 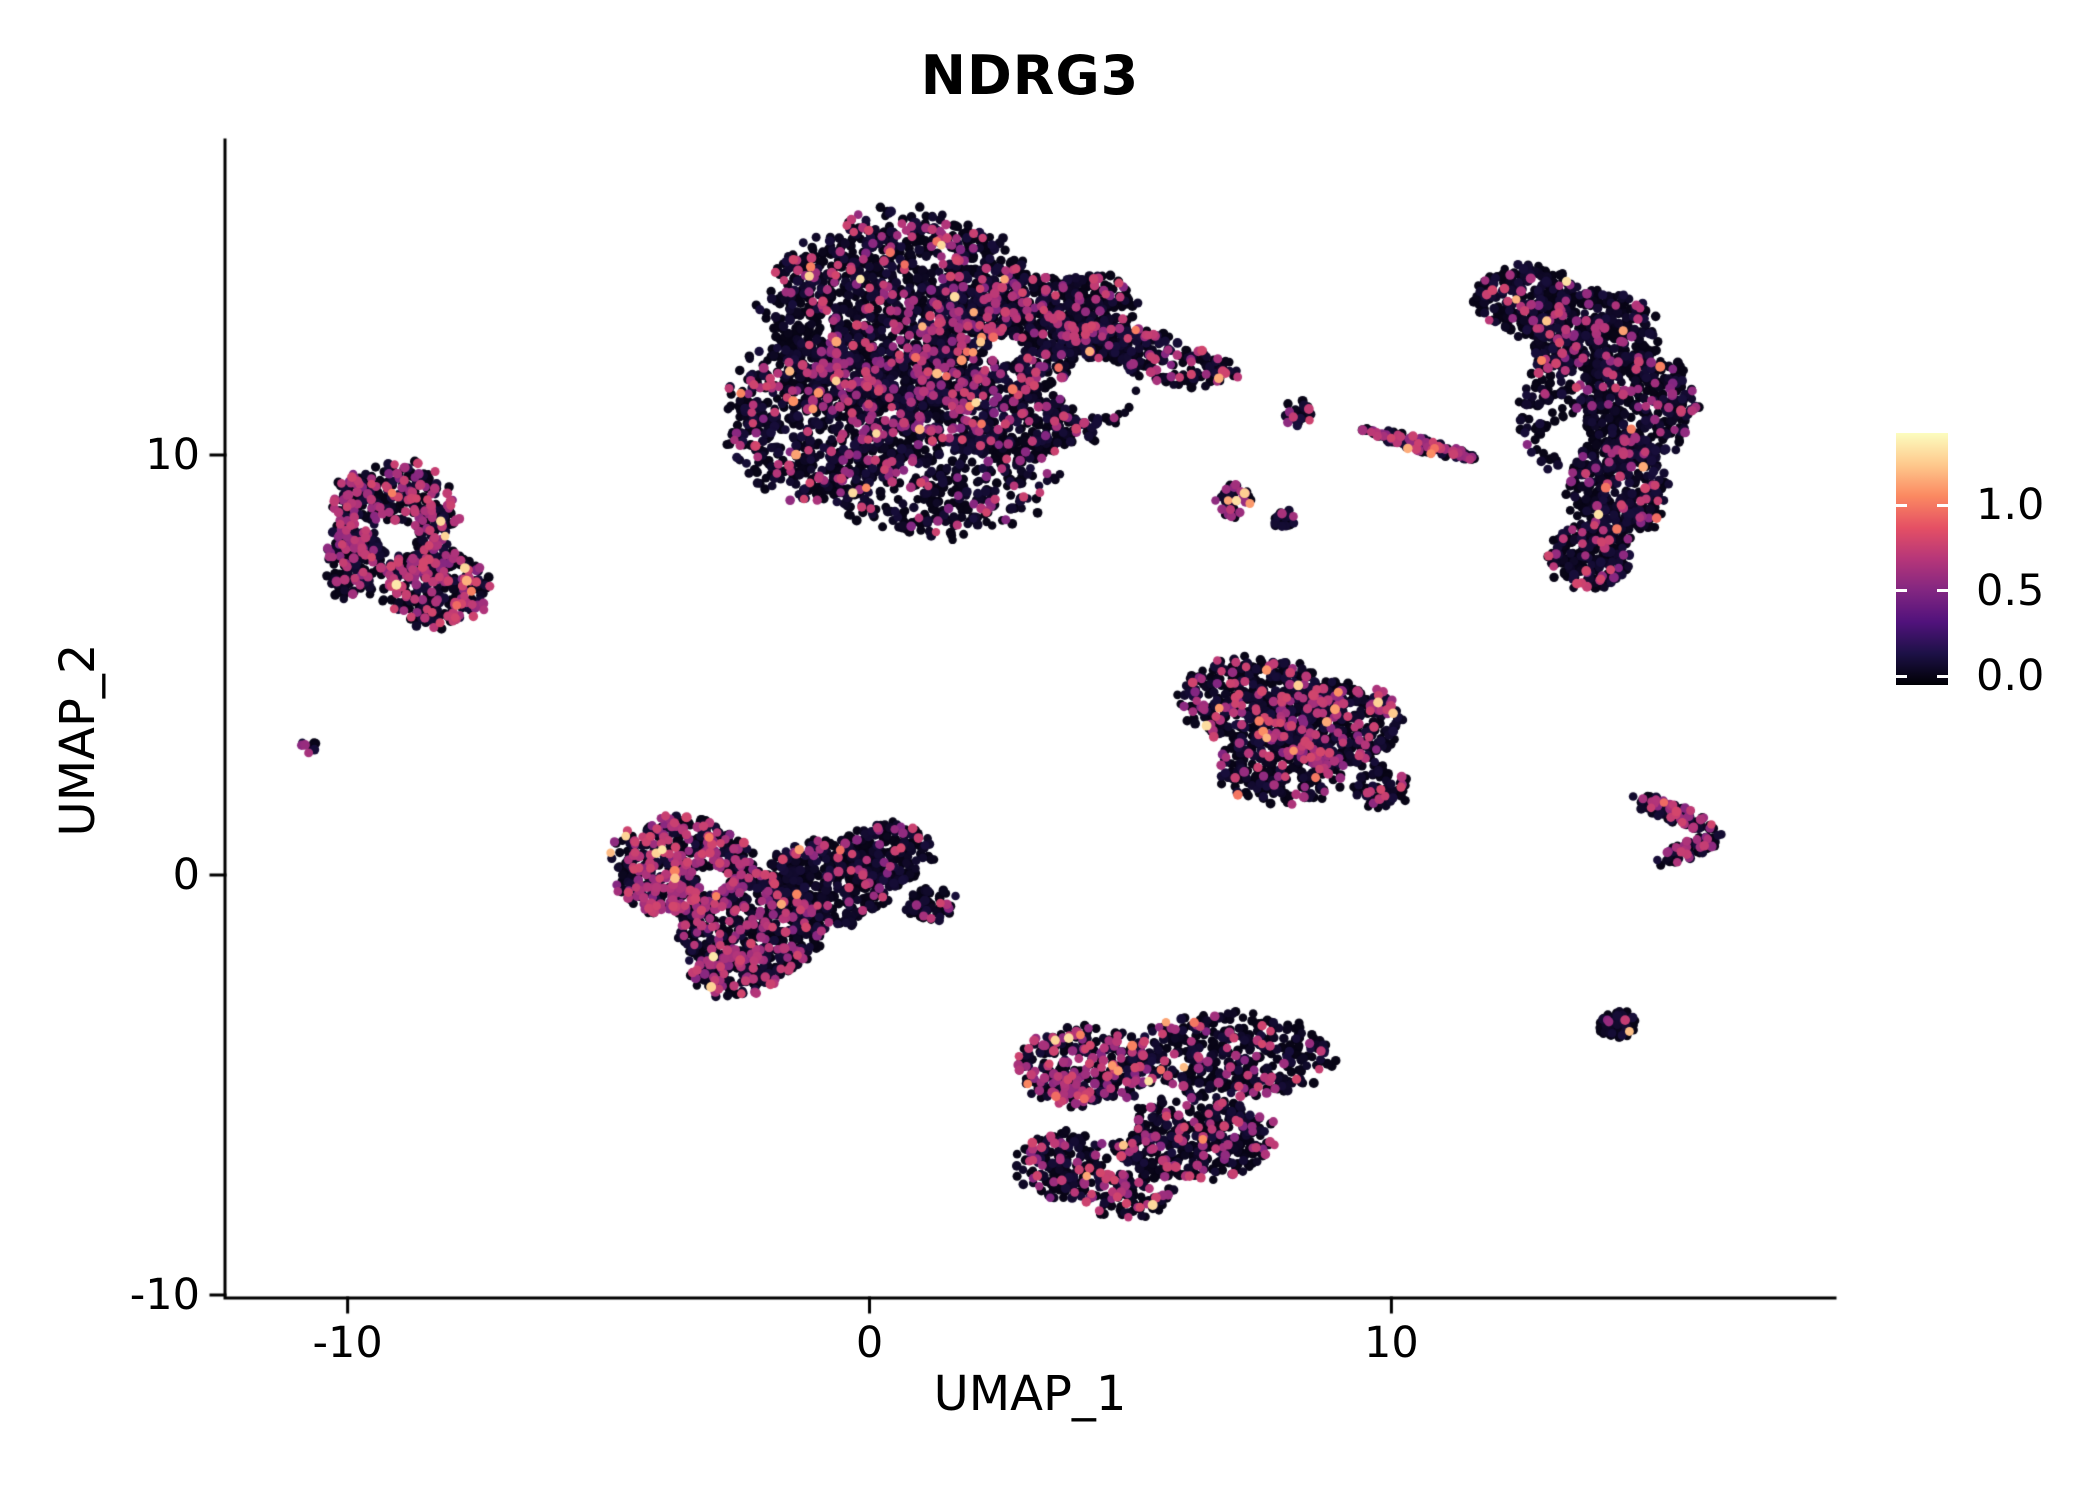 I want to click on legend-tick-label: 0.5, so click(x=2010, y=590).